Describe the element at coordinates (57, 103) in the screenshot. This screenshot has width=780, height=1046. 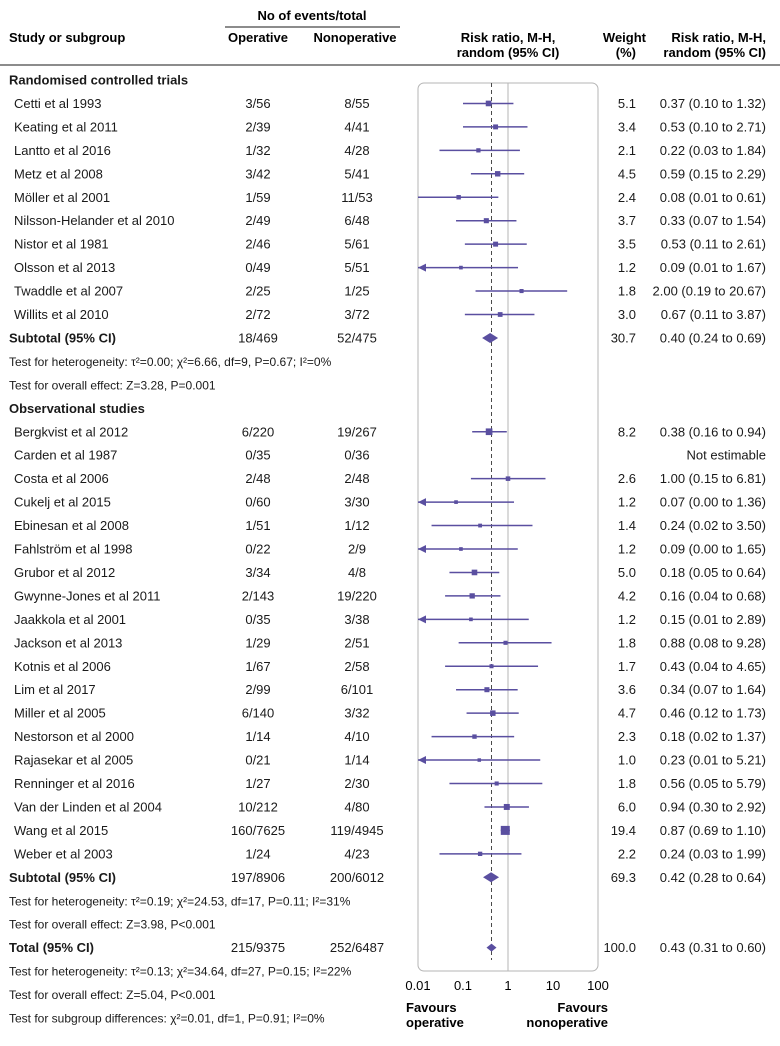
I see `study-label: Cetti et al 1993` at that location.